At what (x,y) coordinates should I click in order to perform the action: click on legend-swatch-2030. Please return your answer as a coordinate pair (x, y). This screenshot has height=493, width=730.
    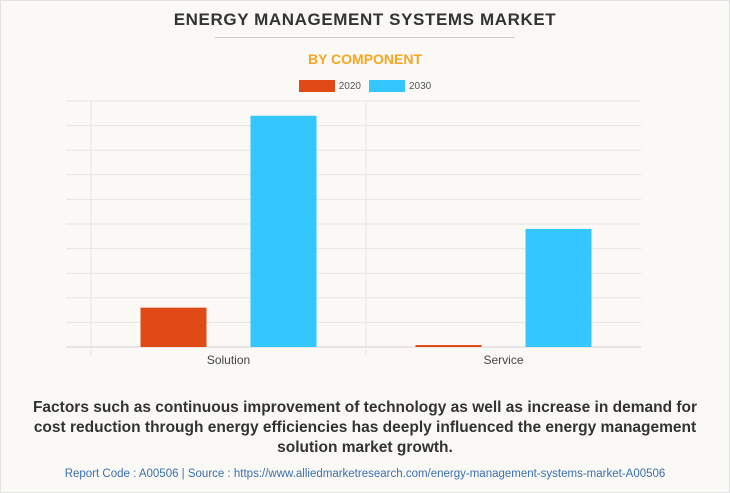
    Looking at the image, I should click on (387, 86).